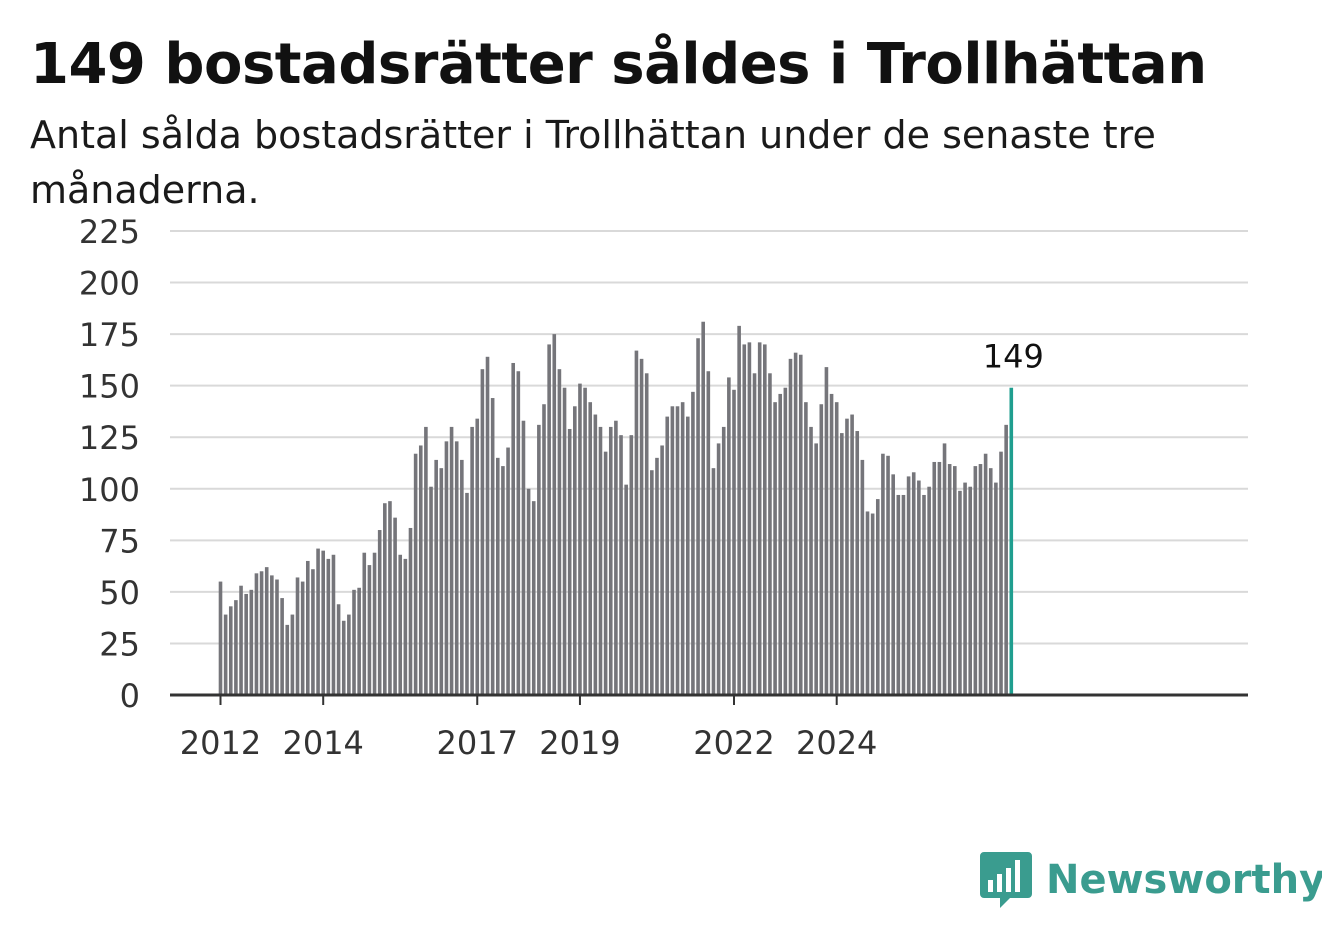 The width and height of the screenshot is (1322, 939). I want to click on x-tick-label: 2019, so click(579, 743).